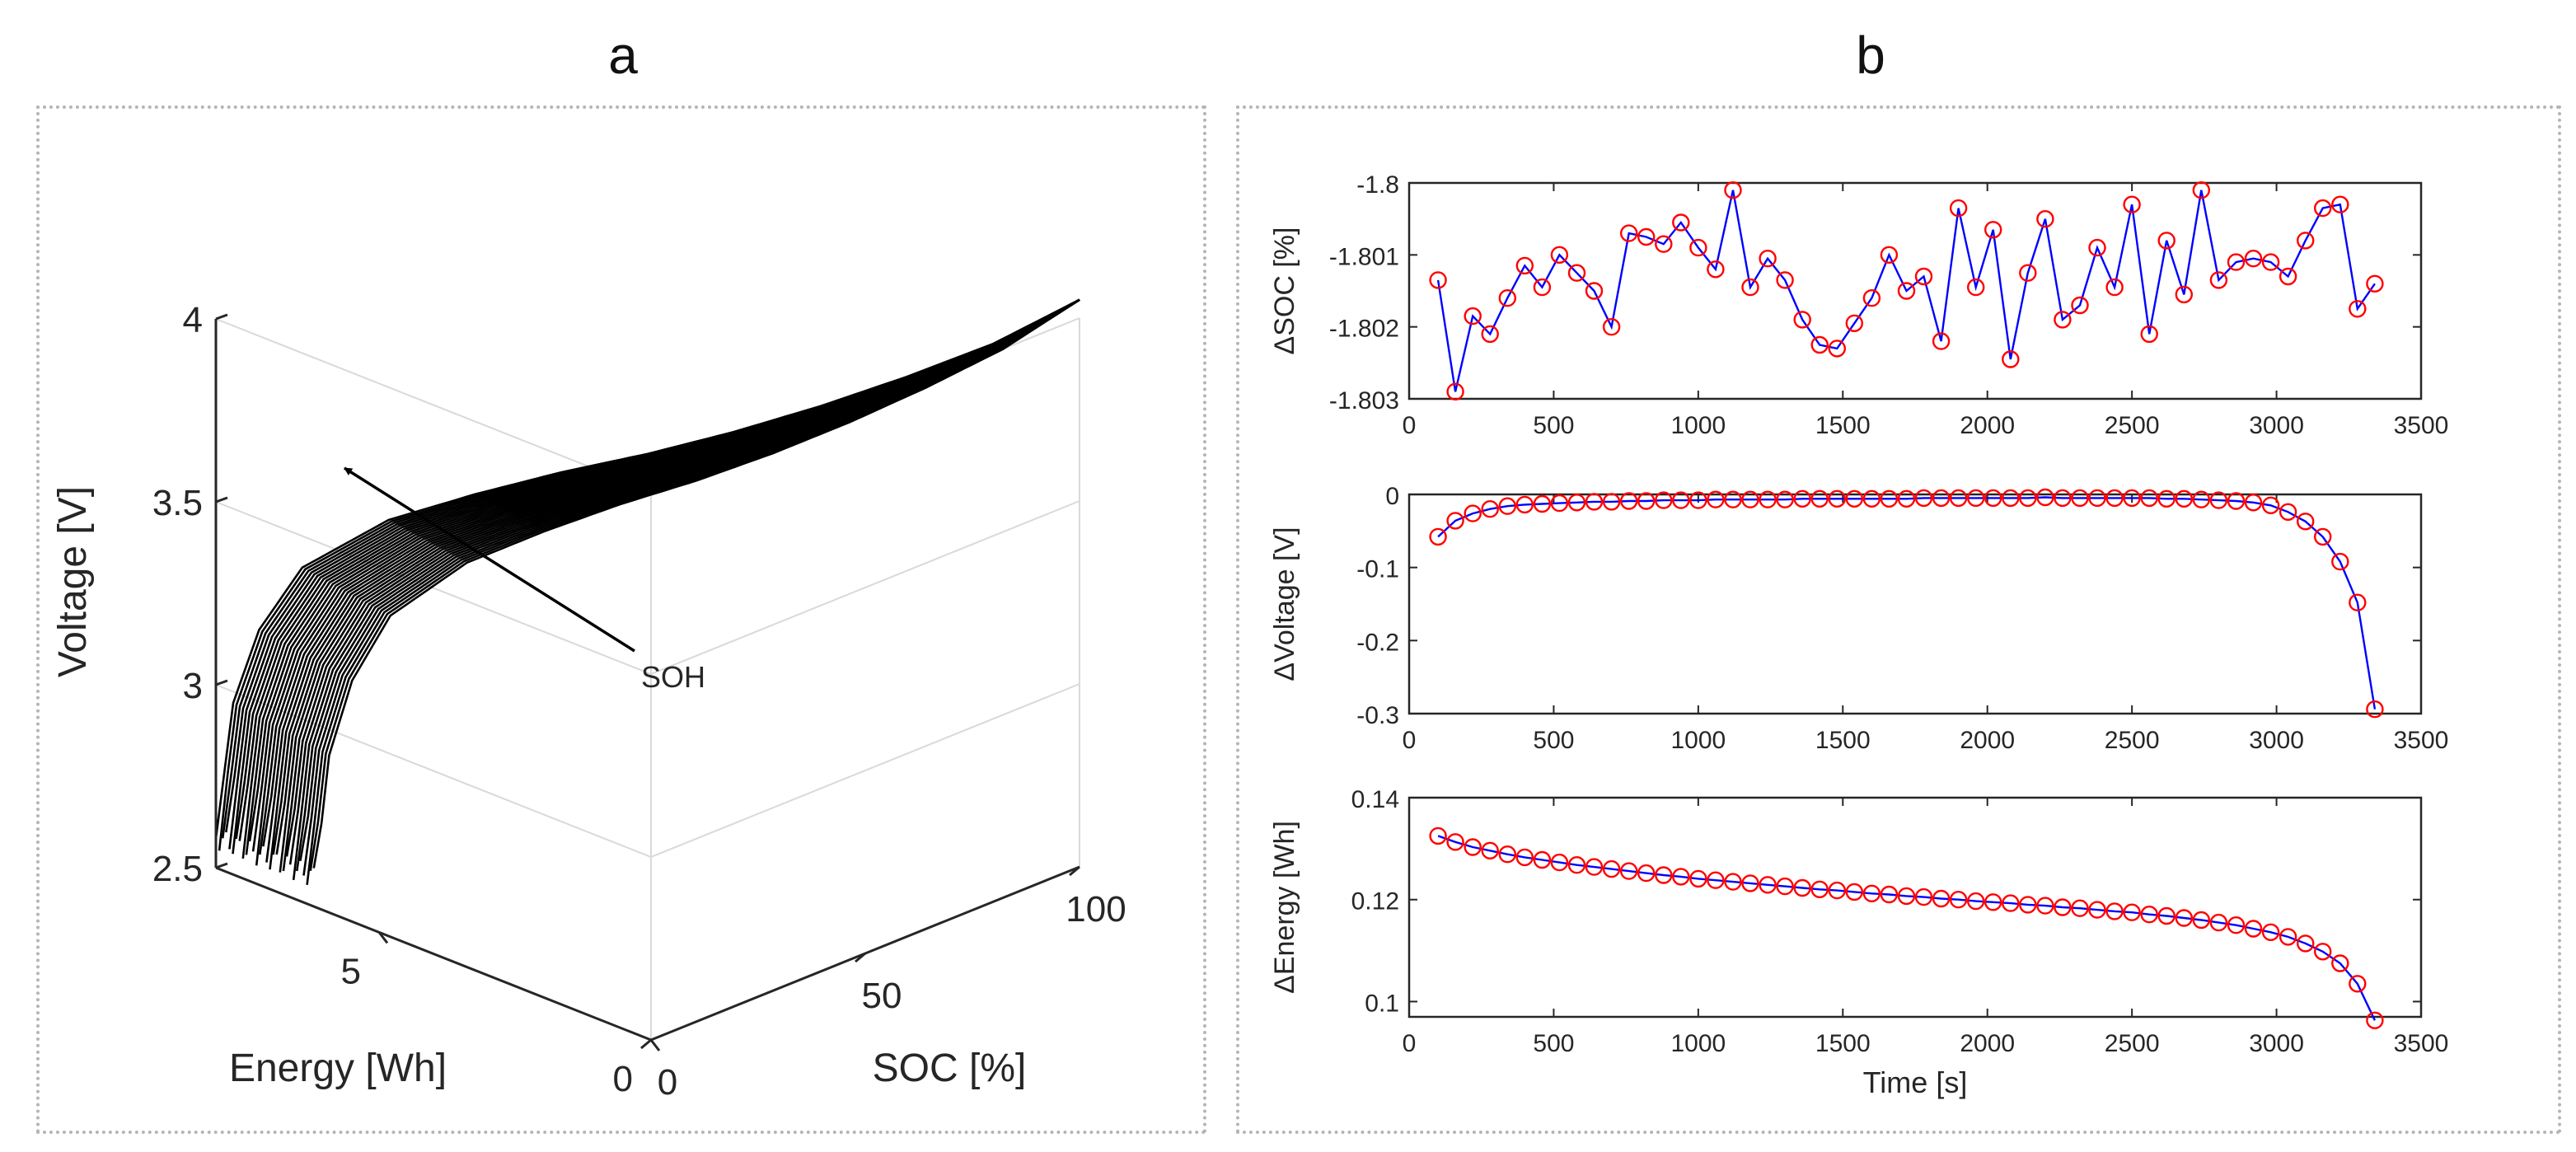  Describe the element at coordinates (1553, 1043) in the screenshot. I see `x-tick-label: 500` at that location.